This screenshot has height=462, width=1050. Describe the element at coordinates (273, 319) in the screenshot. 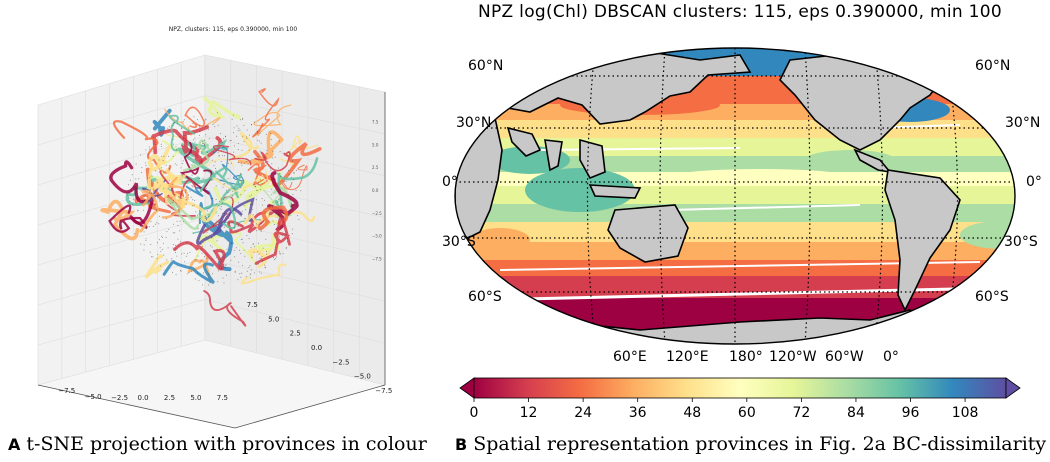

I see `y-tick-label: 5.0` at that location.